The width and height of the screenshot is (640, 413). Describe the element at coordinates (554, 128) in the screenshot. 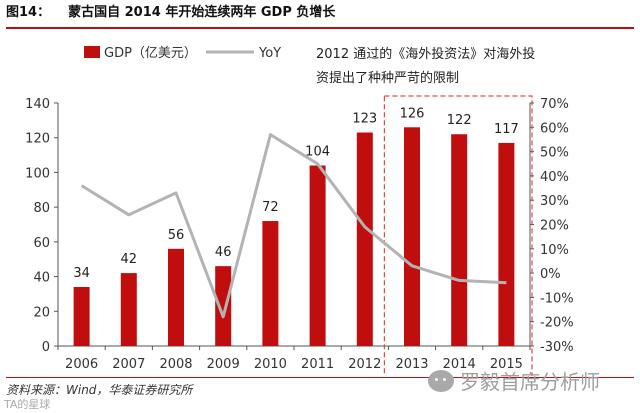

I see `y-right-tick-label: 60%` at that location.